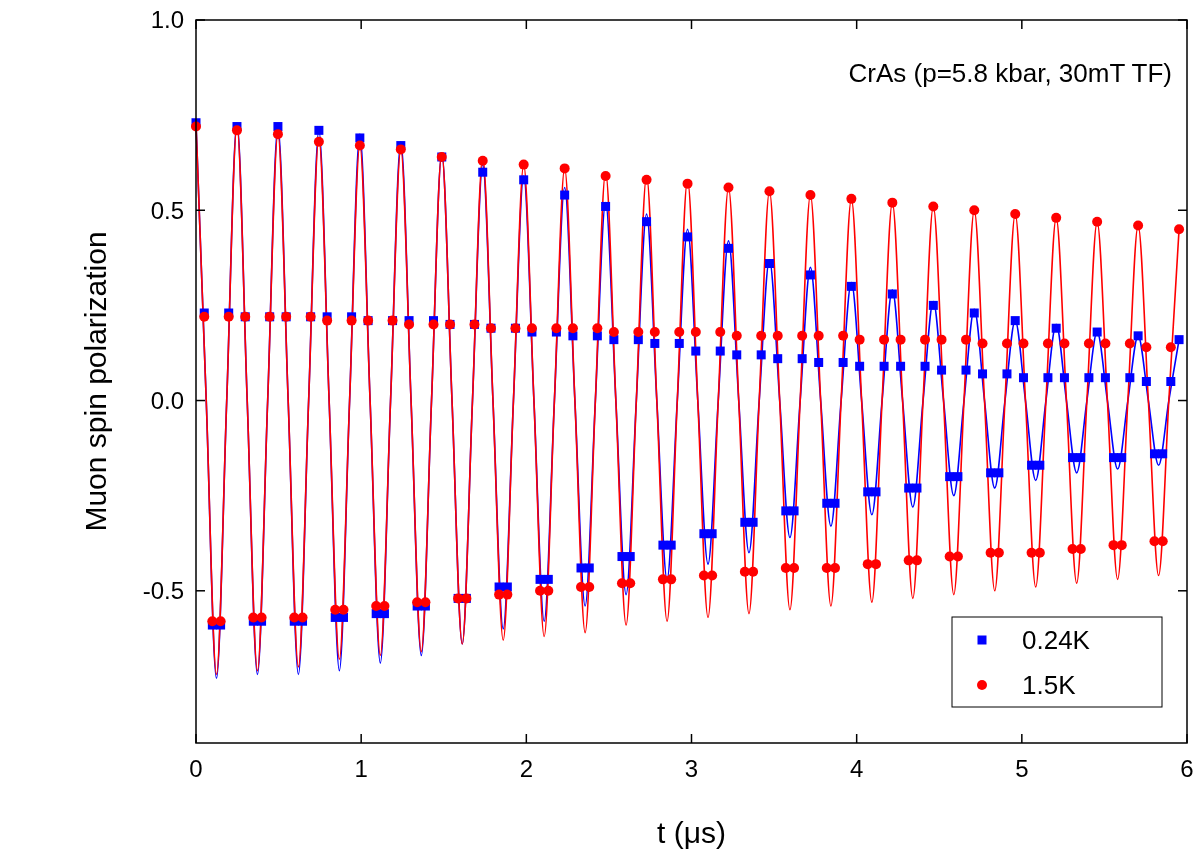 The height and width of the screenshot is (863, 1196). I want to click on legend-label: 0.24K, so click(1056, 640).